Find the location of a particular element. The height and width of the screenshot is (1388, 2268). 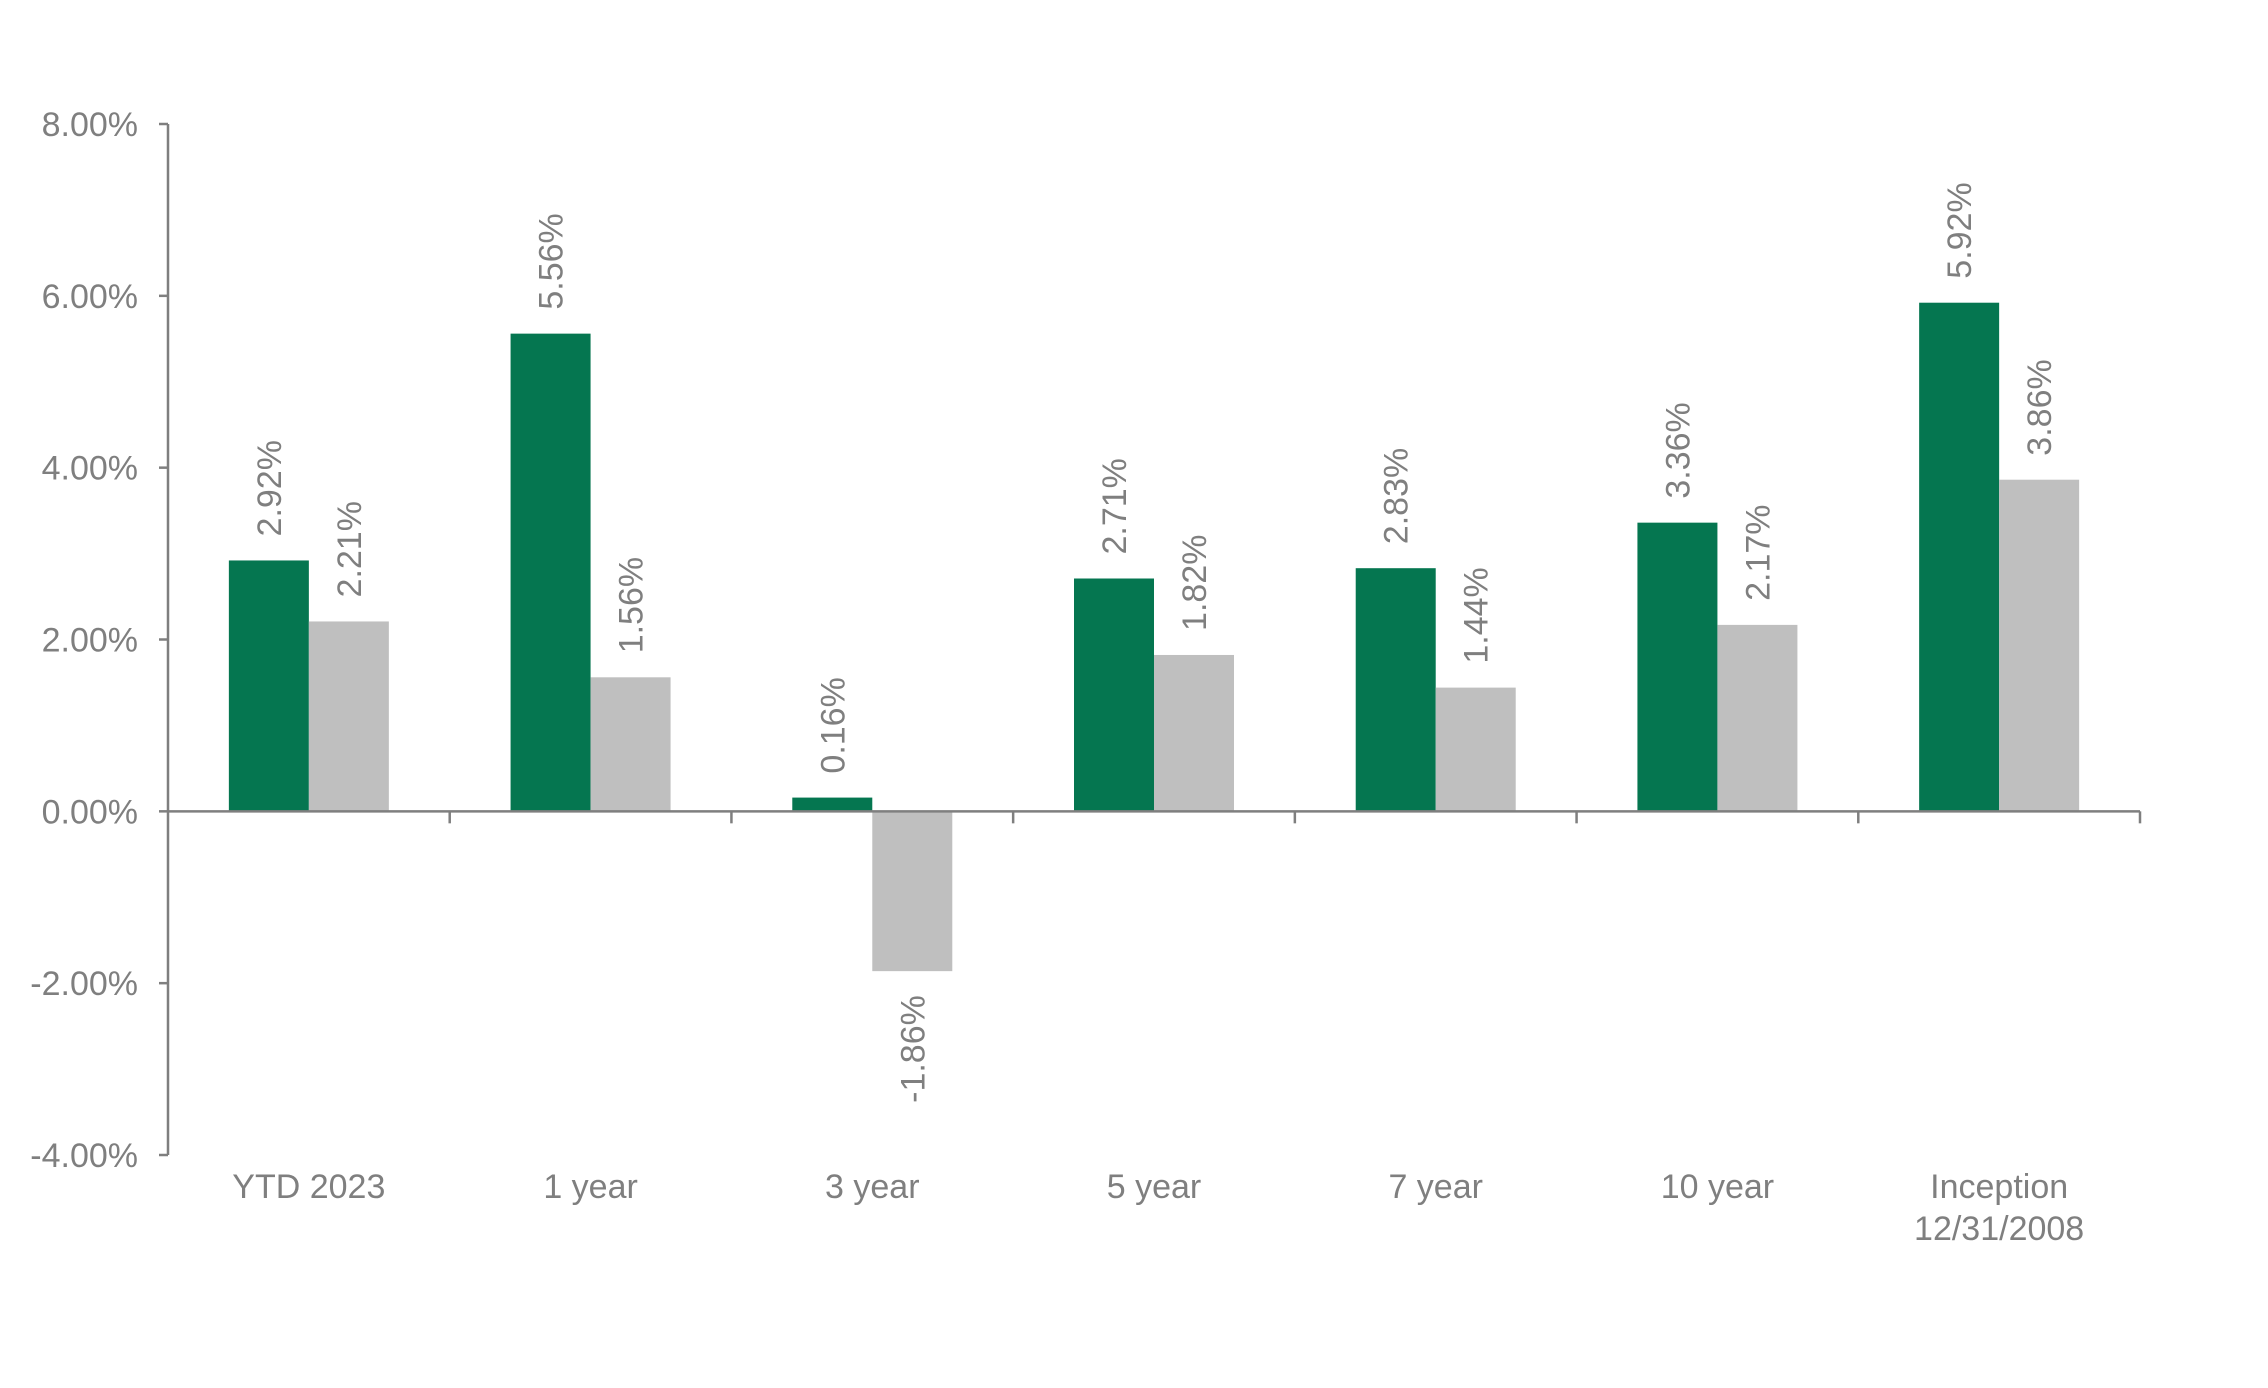

data-label-series1-cat6: 3.36% is located at coordinates (1678, 450).